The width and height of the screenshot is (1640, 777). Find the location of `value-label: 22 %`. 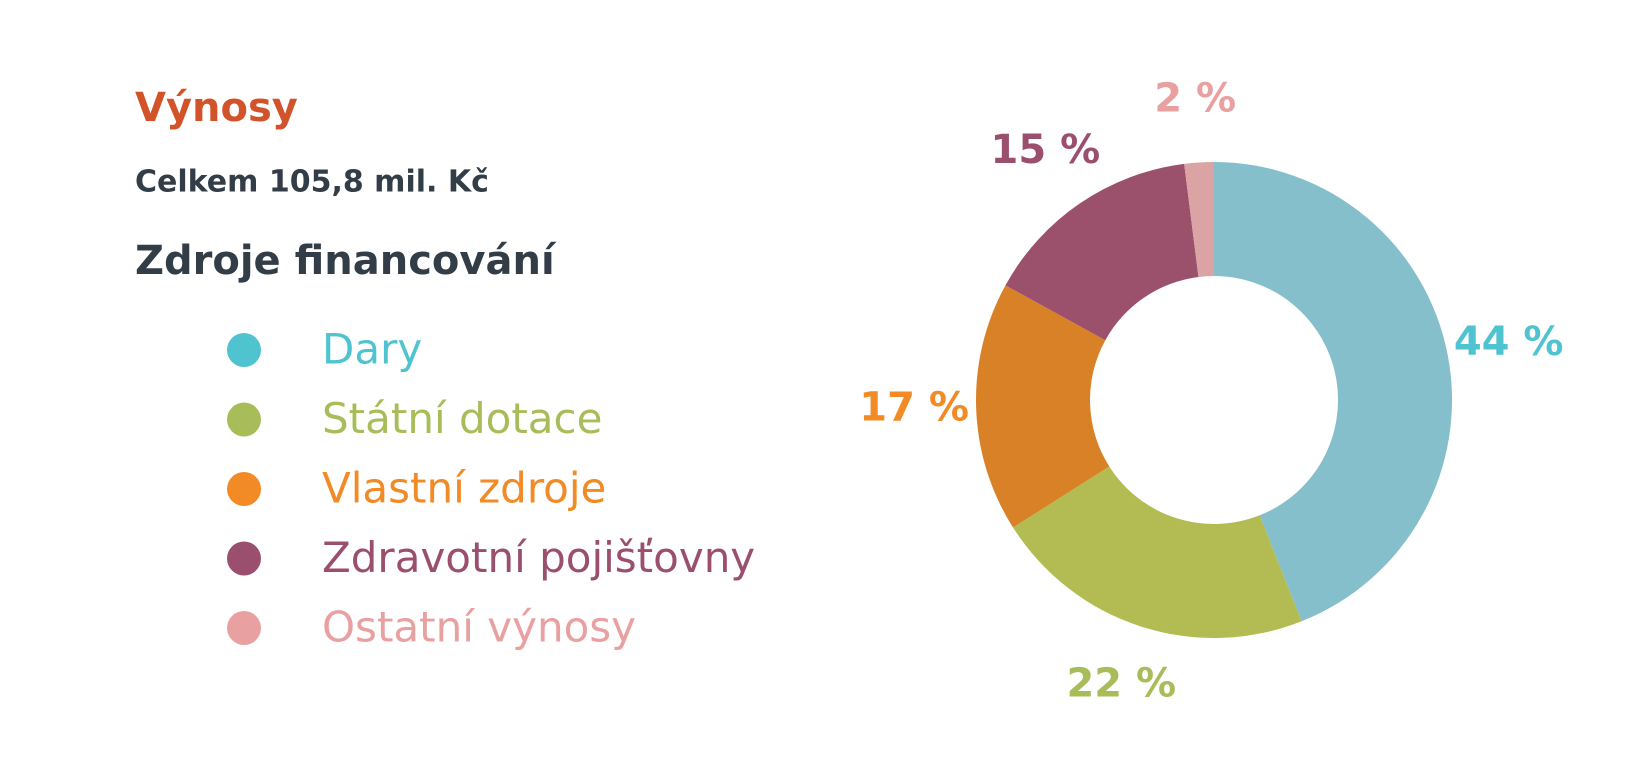

value-label: 22 % is located at coordinates (1121, 683).